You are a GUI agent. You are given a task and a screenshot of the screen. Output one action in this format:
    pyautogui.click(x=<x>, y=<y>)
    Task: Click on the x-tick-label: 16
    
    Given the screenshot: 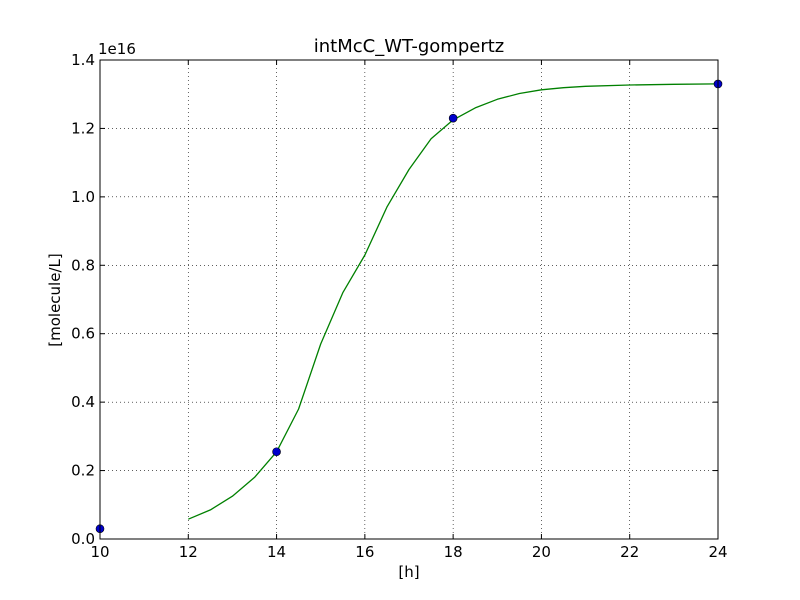 What is the action you would take?
    pyautogui.click(x=364, y=552)
    